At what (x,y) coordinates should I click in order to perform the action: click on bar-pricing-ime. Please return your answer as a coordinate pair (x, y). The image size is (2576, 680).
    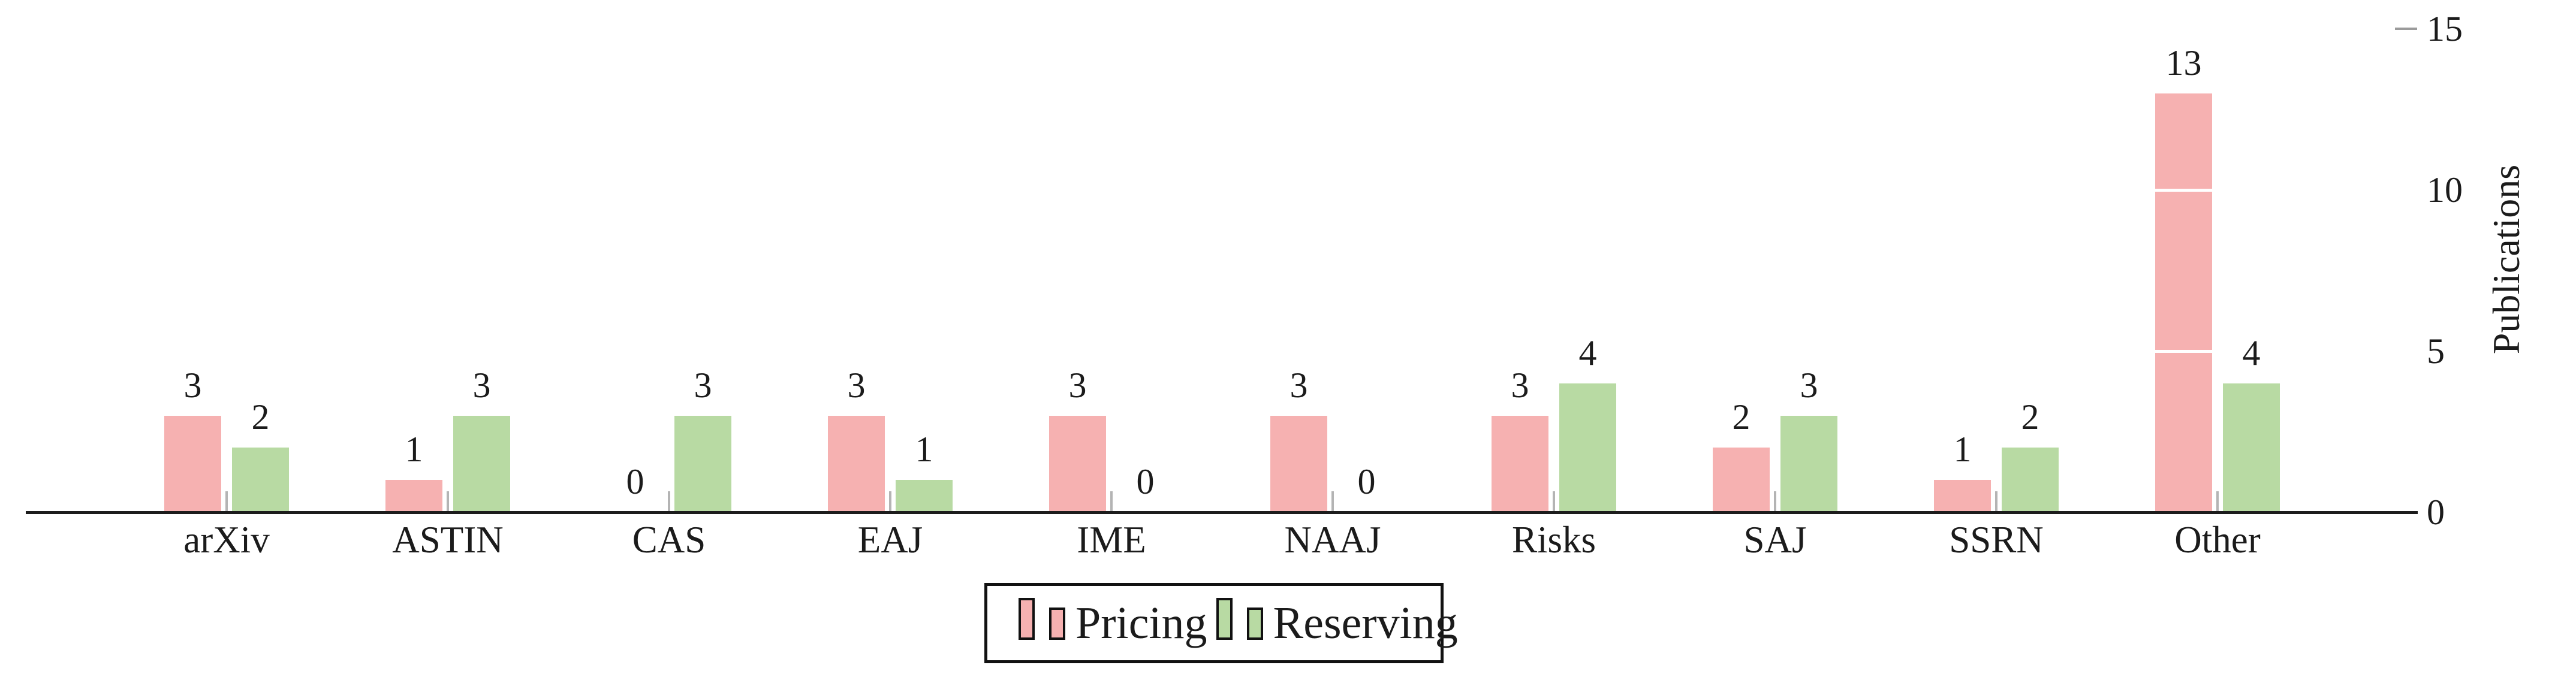
    Looking at the image, I should click on (1077, 463).